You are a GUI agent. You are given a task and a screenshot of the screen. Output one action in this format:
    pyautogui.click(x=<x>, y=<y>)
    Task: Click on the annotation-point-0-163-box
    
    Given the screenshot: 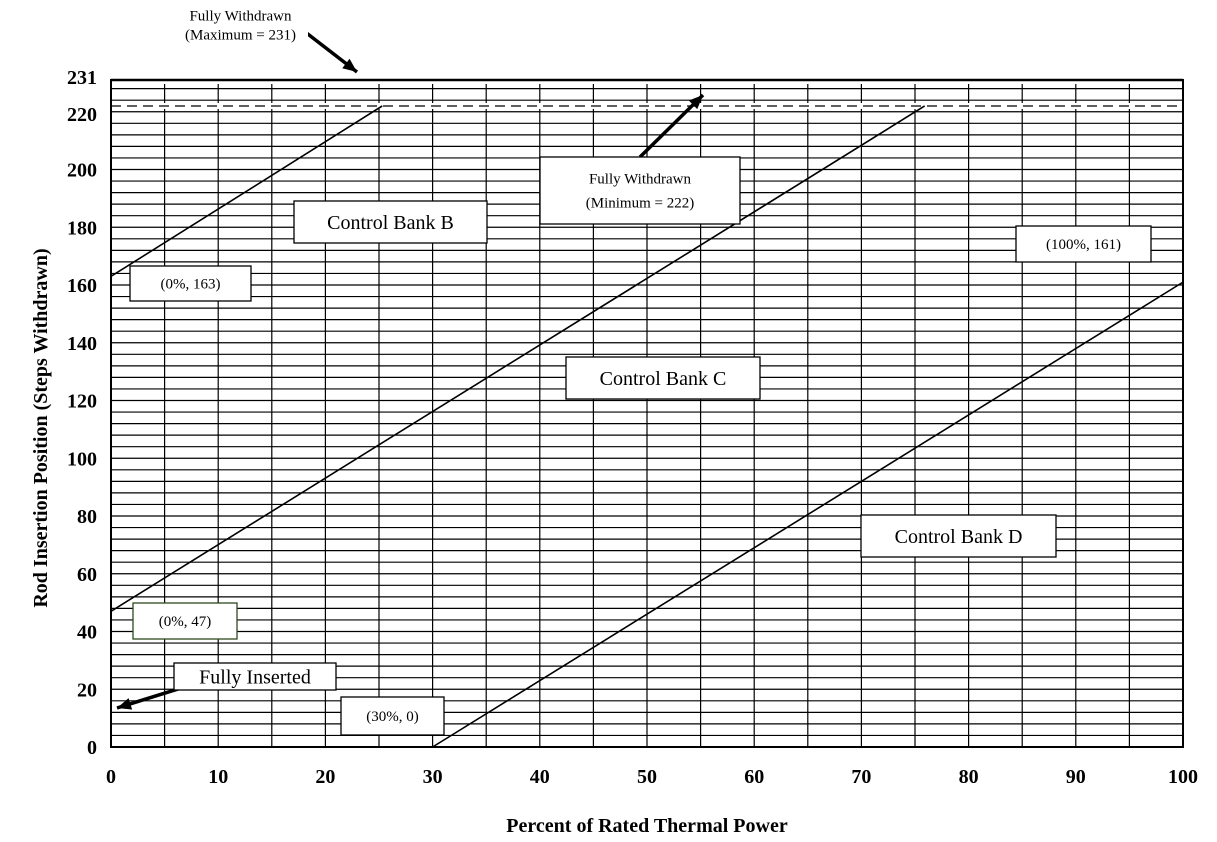 What is the action you would take?
    pyautogui.click(x=190, y=283)
    